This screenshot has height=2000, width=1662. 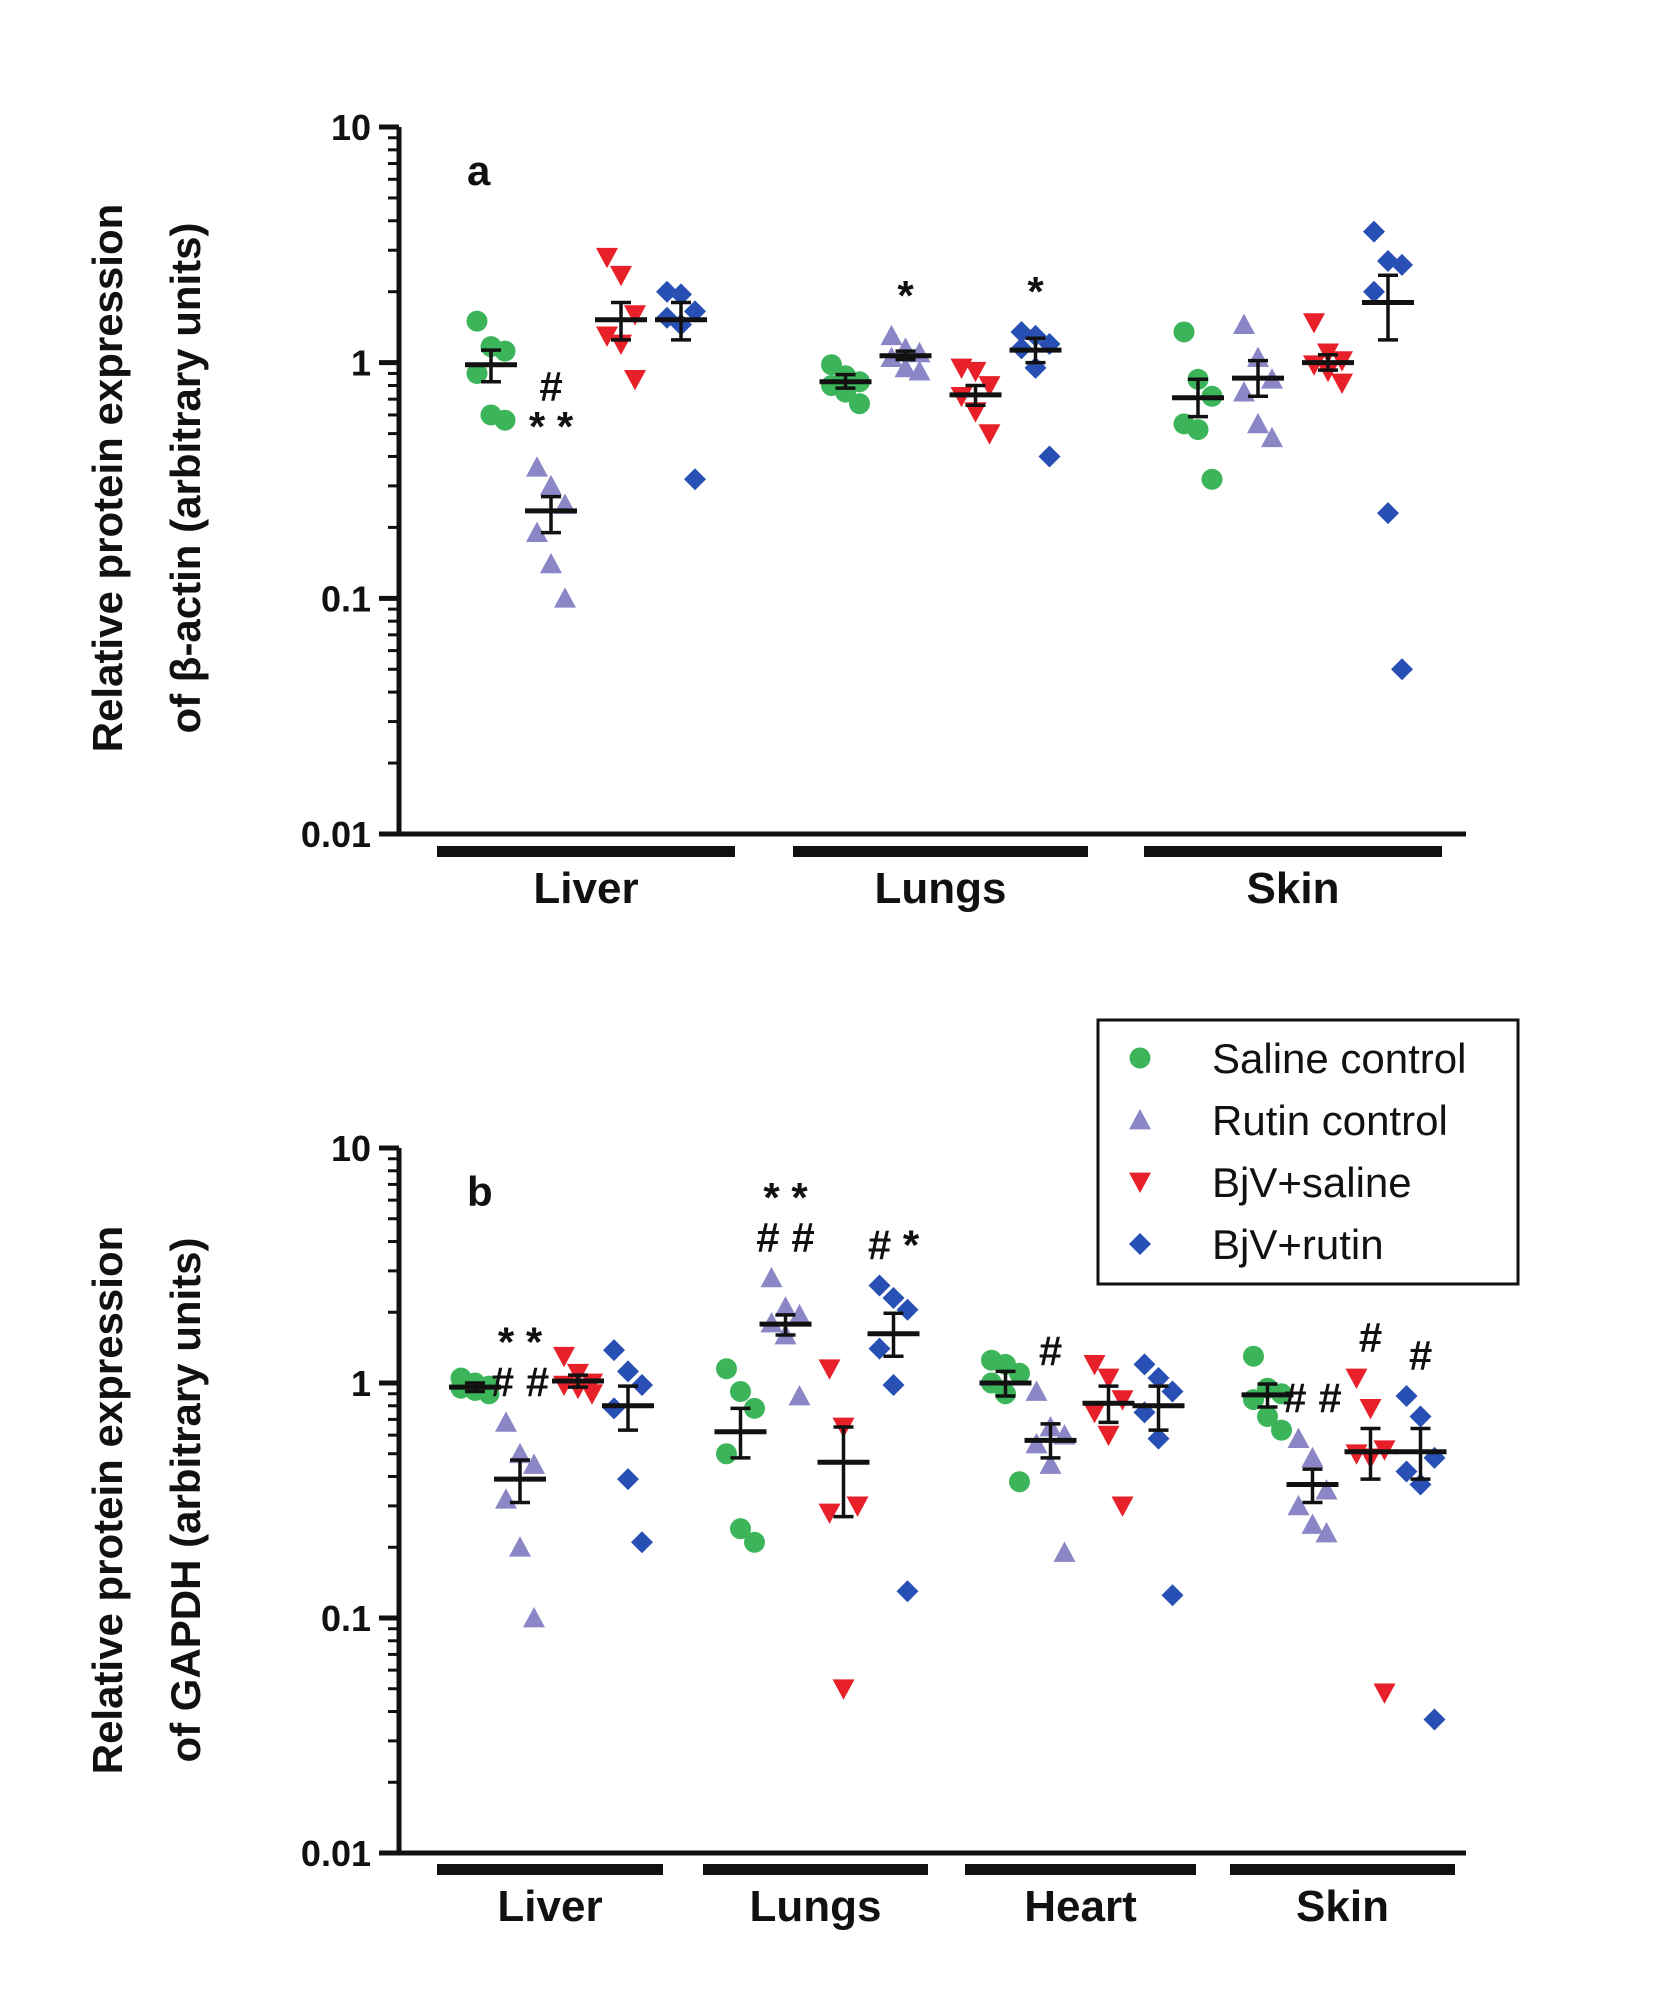 What do you see at coordinates (185, 477) in the screenshot?
I see `y-axis-label: of β-actin (arbitrary units)` at bounding box center [185, 477].